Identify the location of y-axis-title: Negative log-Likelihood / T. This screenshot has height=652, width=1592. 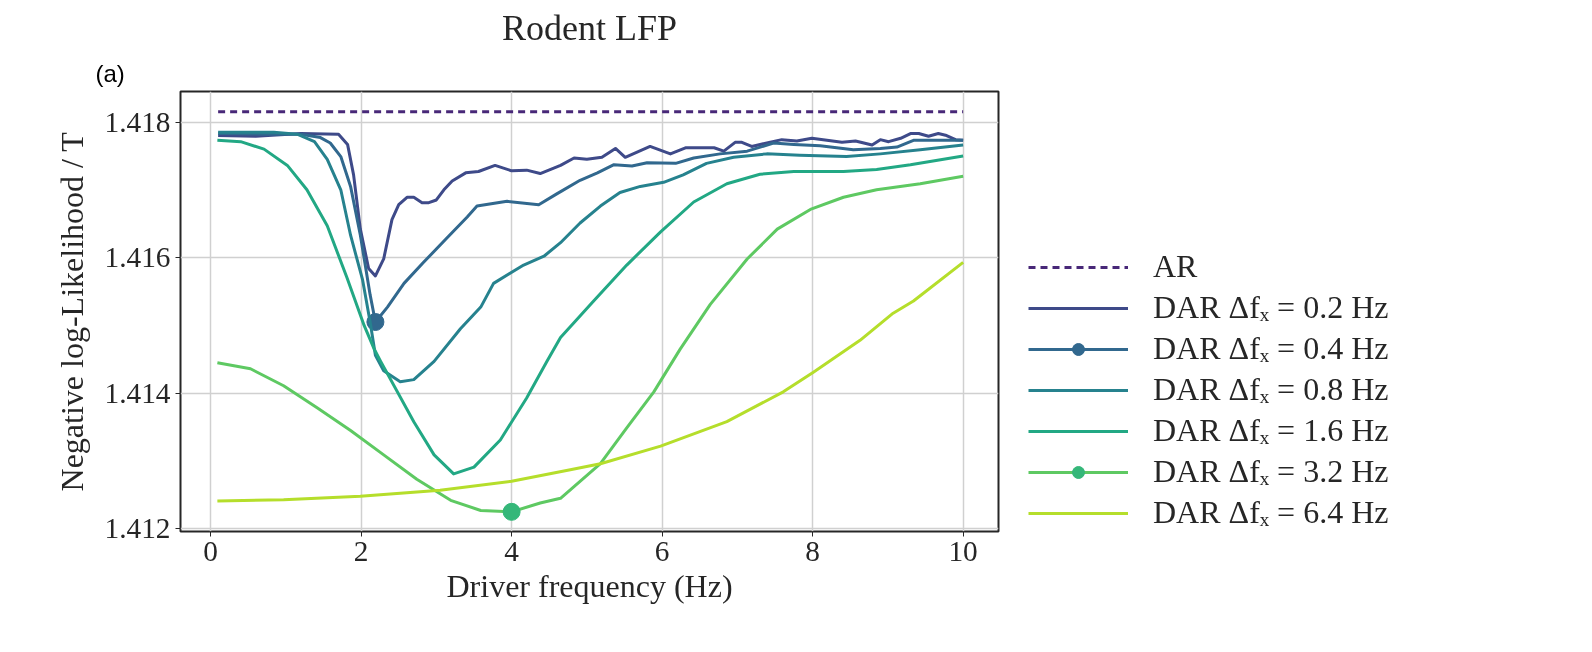
(71, 311).